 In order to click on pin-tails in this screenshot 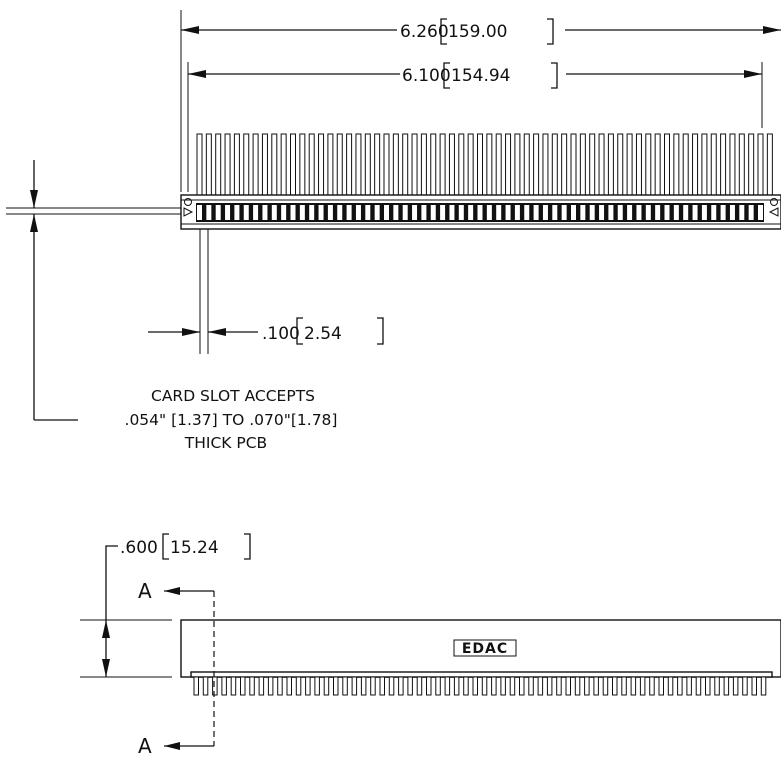, I will do `click(484, 164)`.